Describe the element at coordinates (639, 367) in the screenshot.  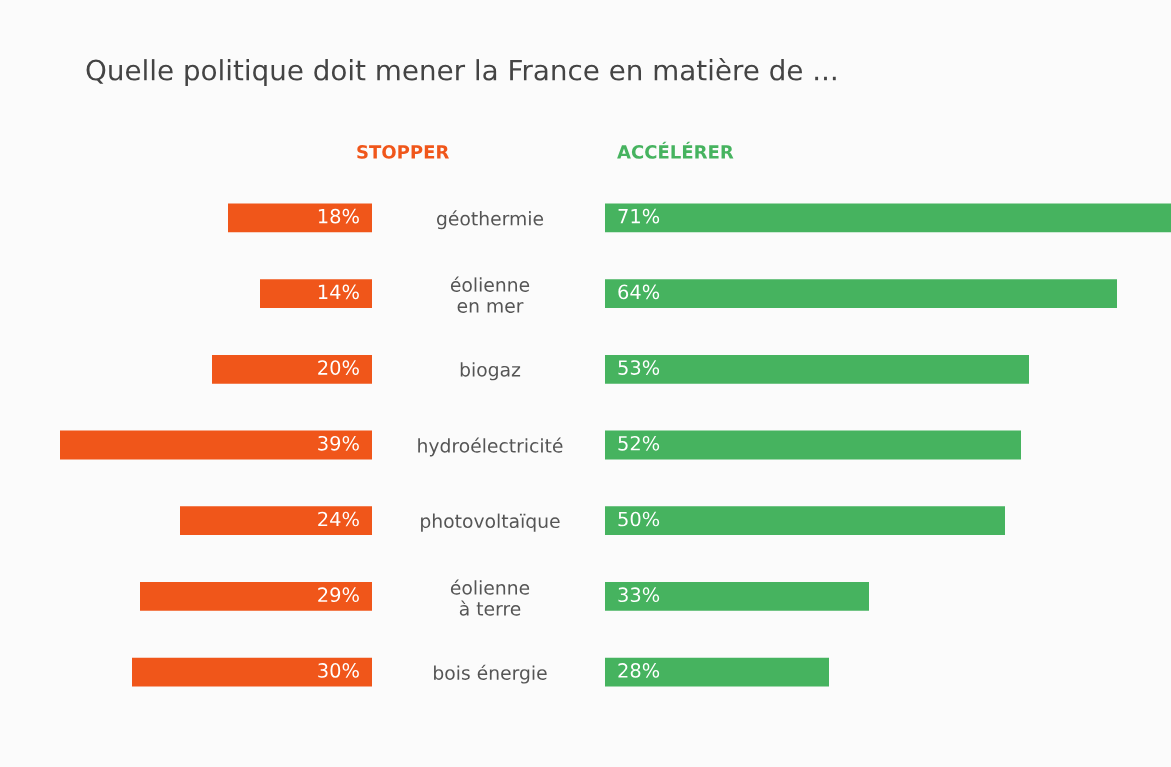
I see `data-label: 53%` at that location.